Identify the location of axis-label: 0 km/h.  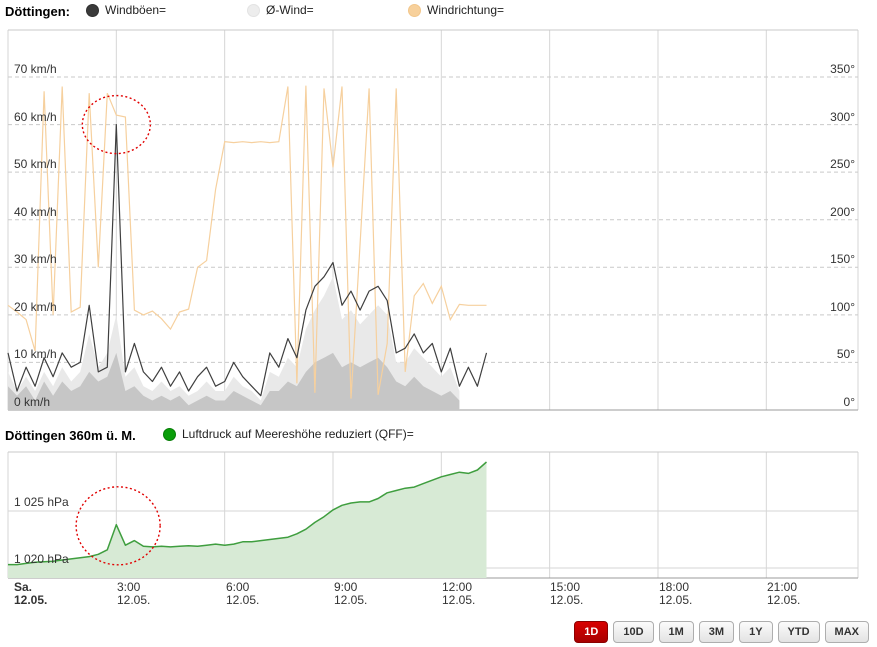
(32, 402).